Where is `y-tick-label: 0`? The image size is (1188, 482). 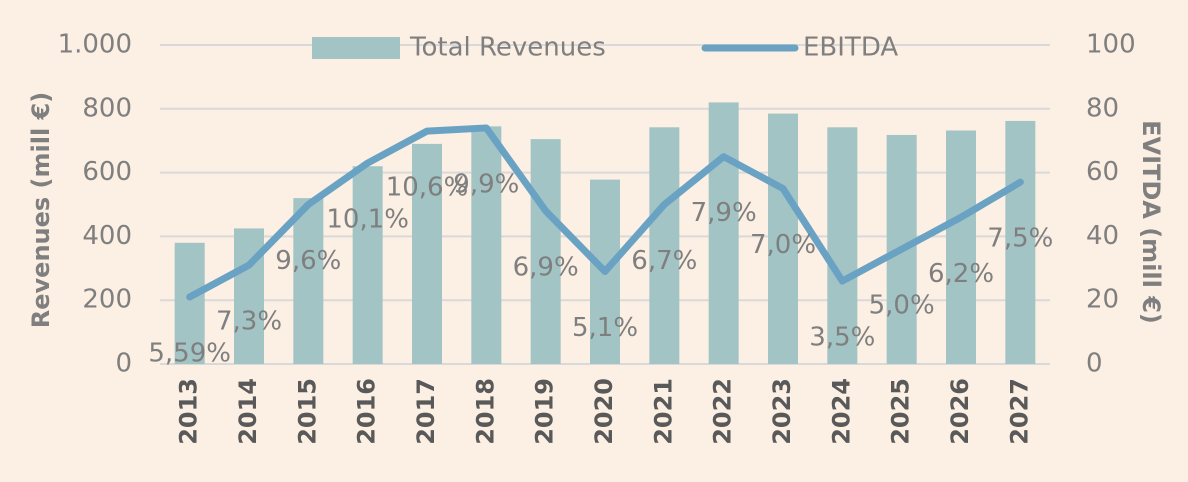 y-tick-label: 0 is located at coordinates (123, 364).